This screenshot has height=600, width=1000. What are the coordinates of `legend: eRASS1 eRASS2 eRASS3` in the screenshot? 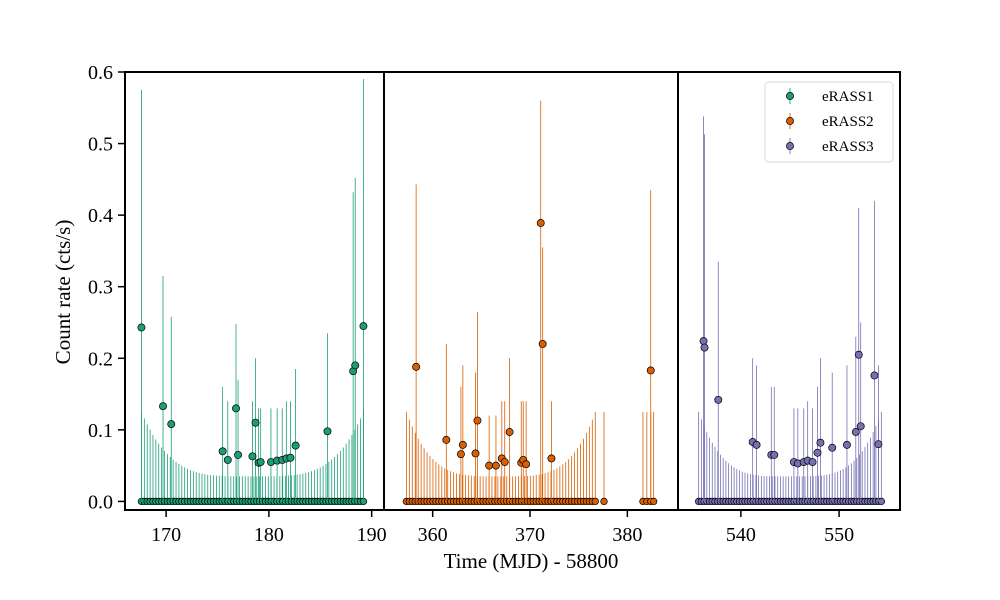 It's located at (829, 122).